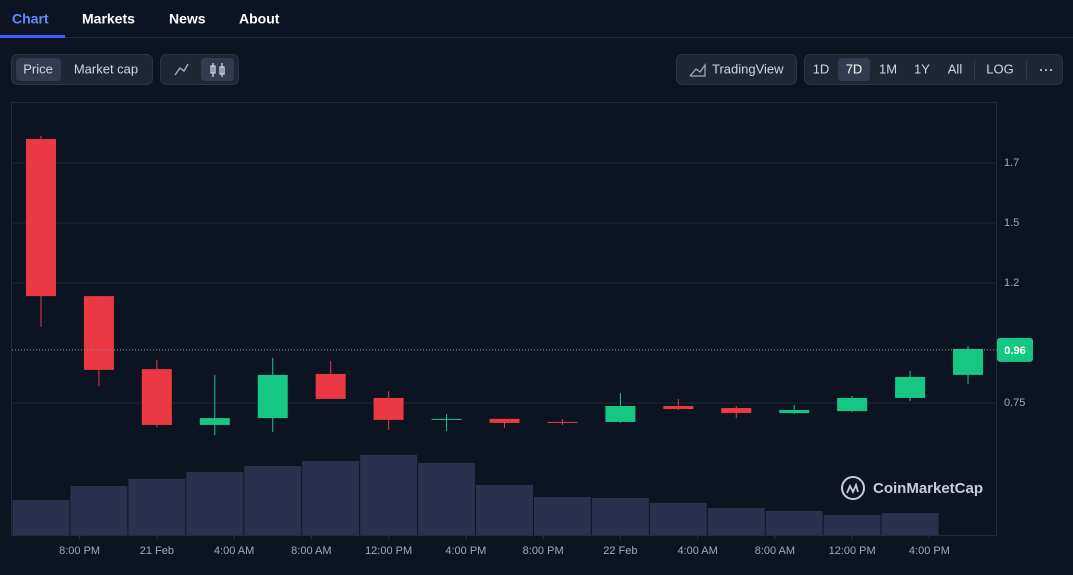 The height and width of the screenshot is (575, 1073). Describe the element at coordinates (30, 19) in the screenshot. I see `tab: Chart` at that location.